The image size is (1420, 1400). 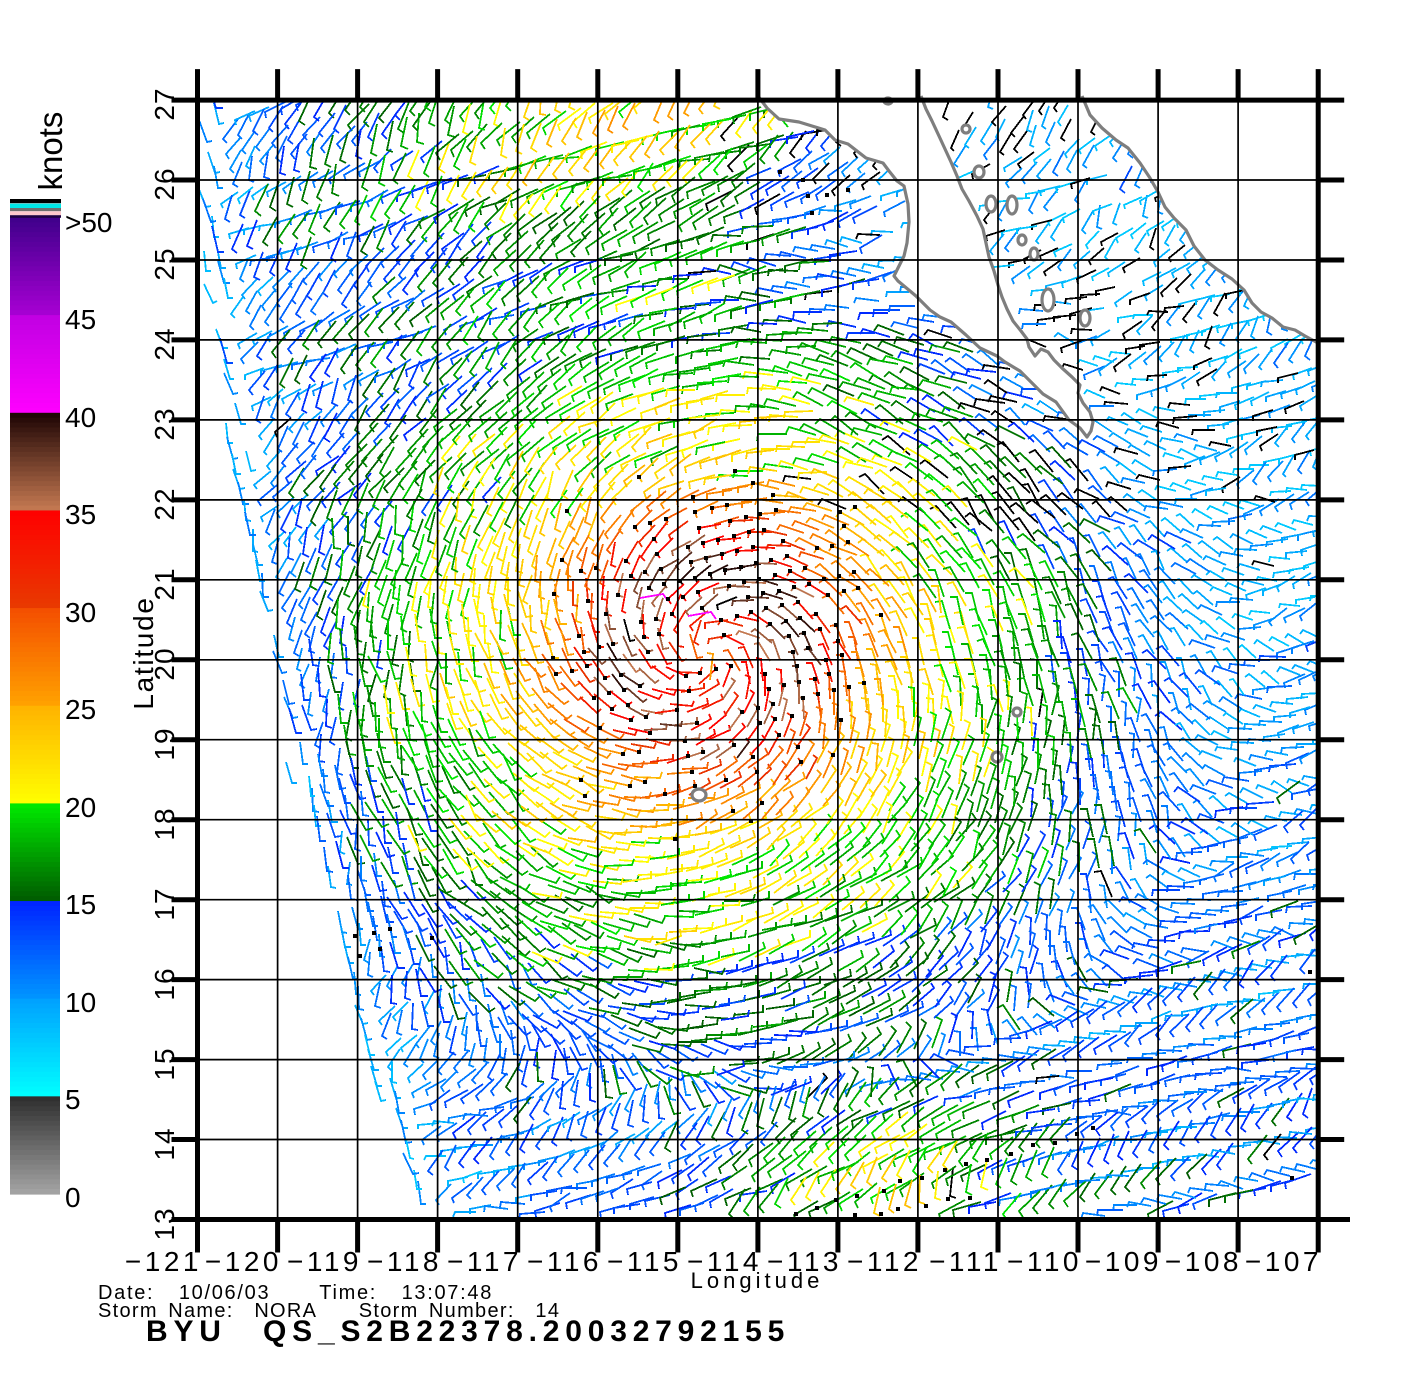 What do you see at coordinates (143, 652) in the screenshot?
I see `svg-text: Latitude` at bounding box center [143, 652].